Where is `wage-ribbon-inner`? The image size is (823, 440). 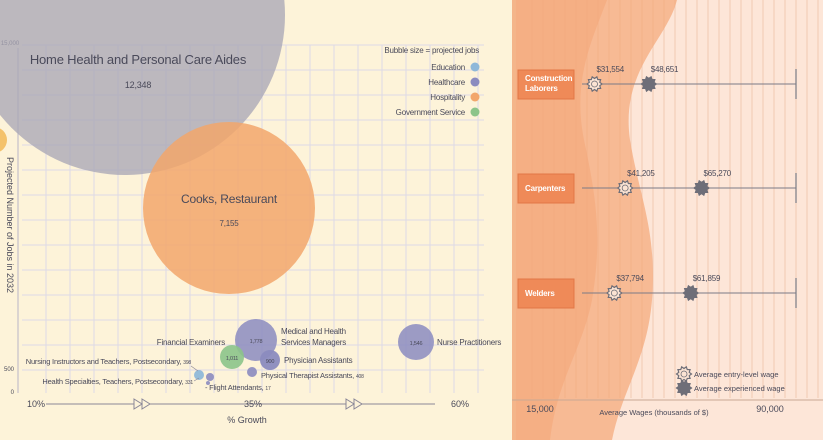 wage-ribbon-inner is located at coordinates (561, 220).